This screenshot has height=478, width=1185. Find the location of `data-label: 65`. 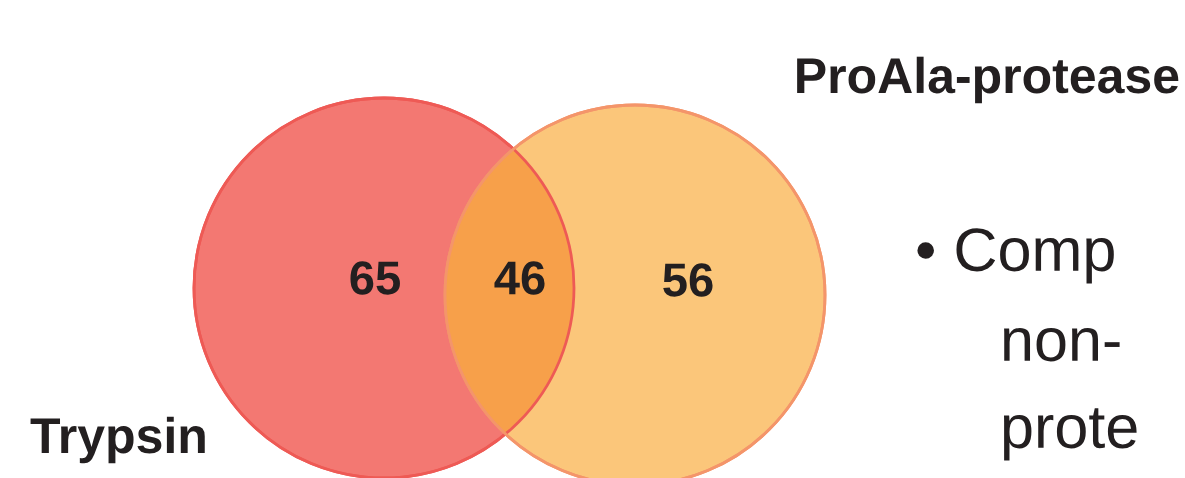

data-label: 65 is located at coordinates (375, 278).